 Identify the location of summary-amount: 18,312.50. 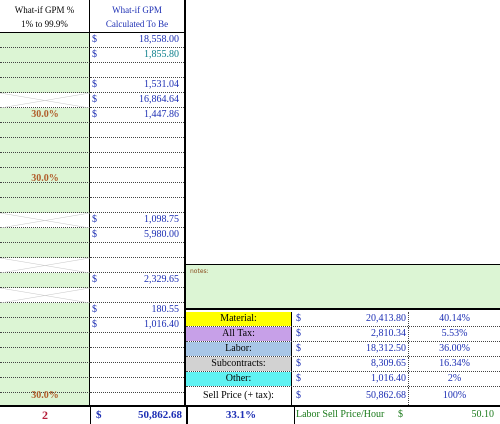
(386, 348).